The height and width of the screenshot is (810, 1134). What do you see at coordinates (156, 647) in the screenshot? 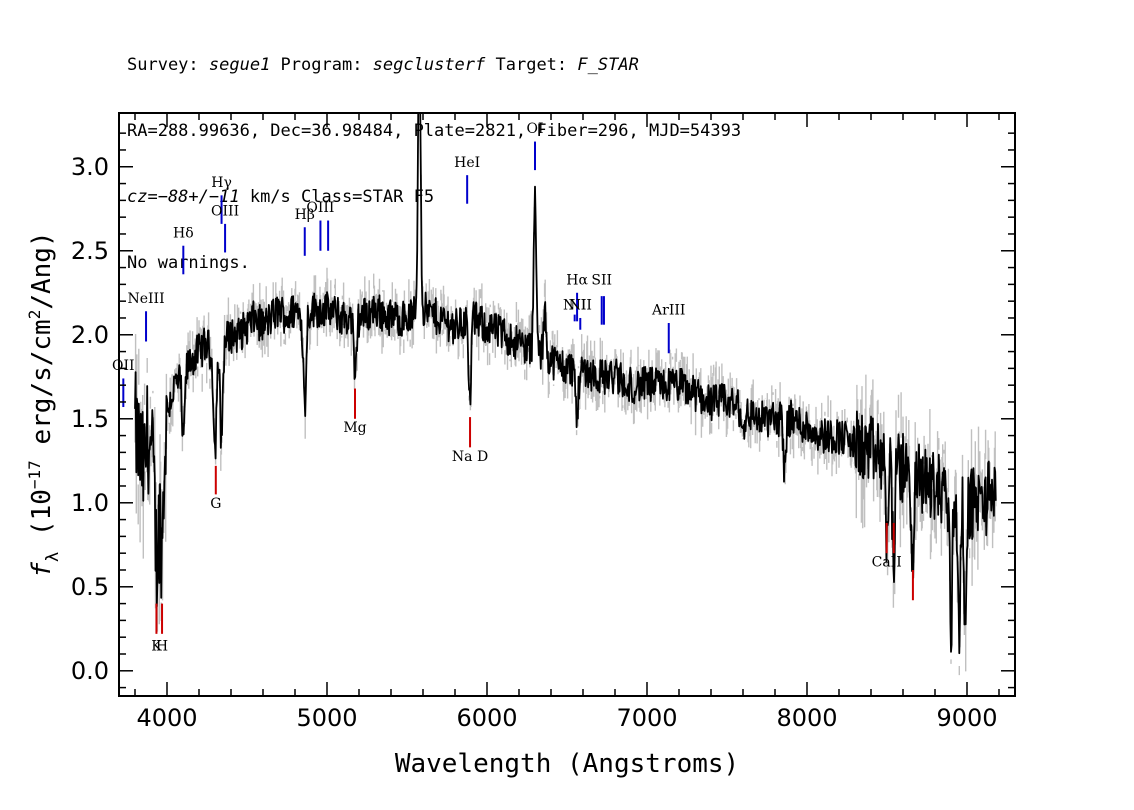
I see `absorption-line-label: K` at bounding box center [156, 647].